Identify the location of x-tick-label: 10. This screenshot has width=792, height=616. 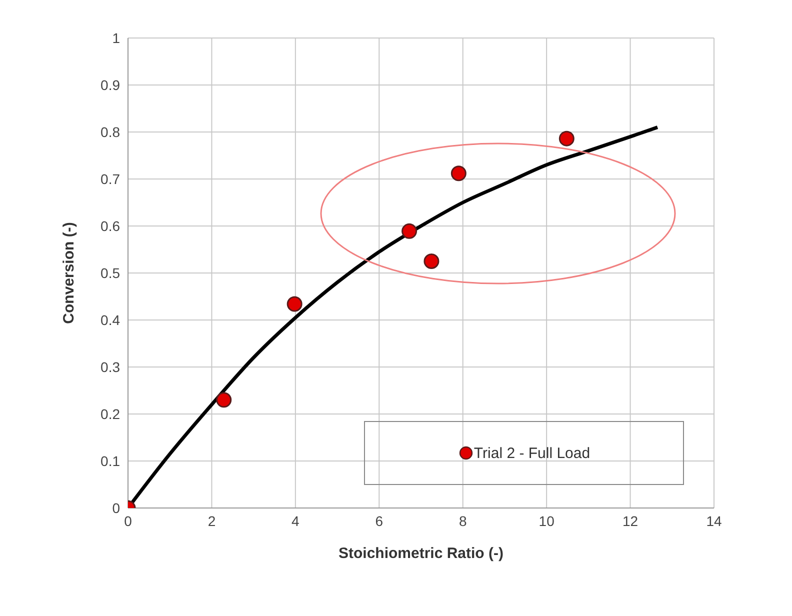
(546, 520).